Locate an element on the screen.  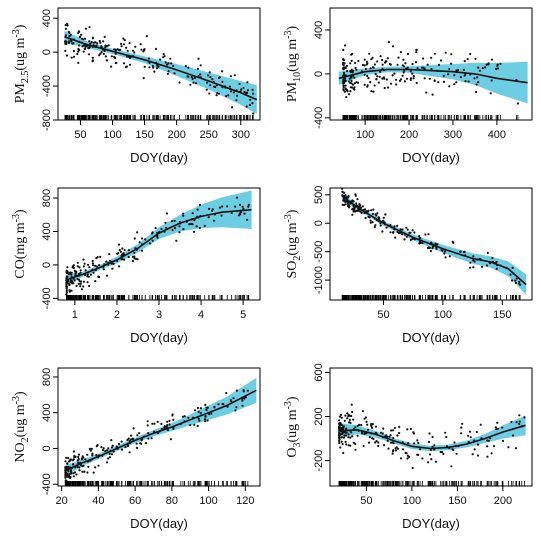
y-tick-label: 600 is located at coordinates (319, 372).